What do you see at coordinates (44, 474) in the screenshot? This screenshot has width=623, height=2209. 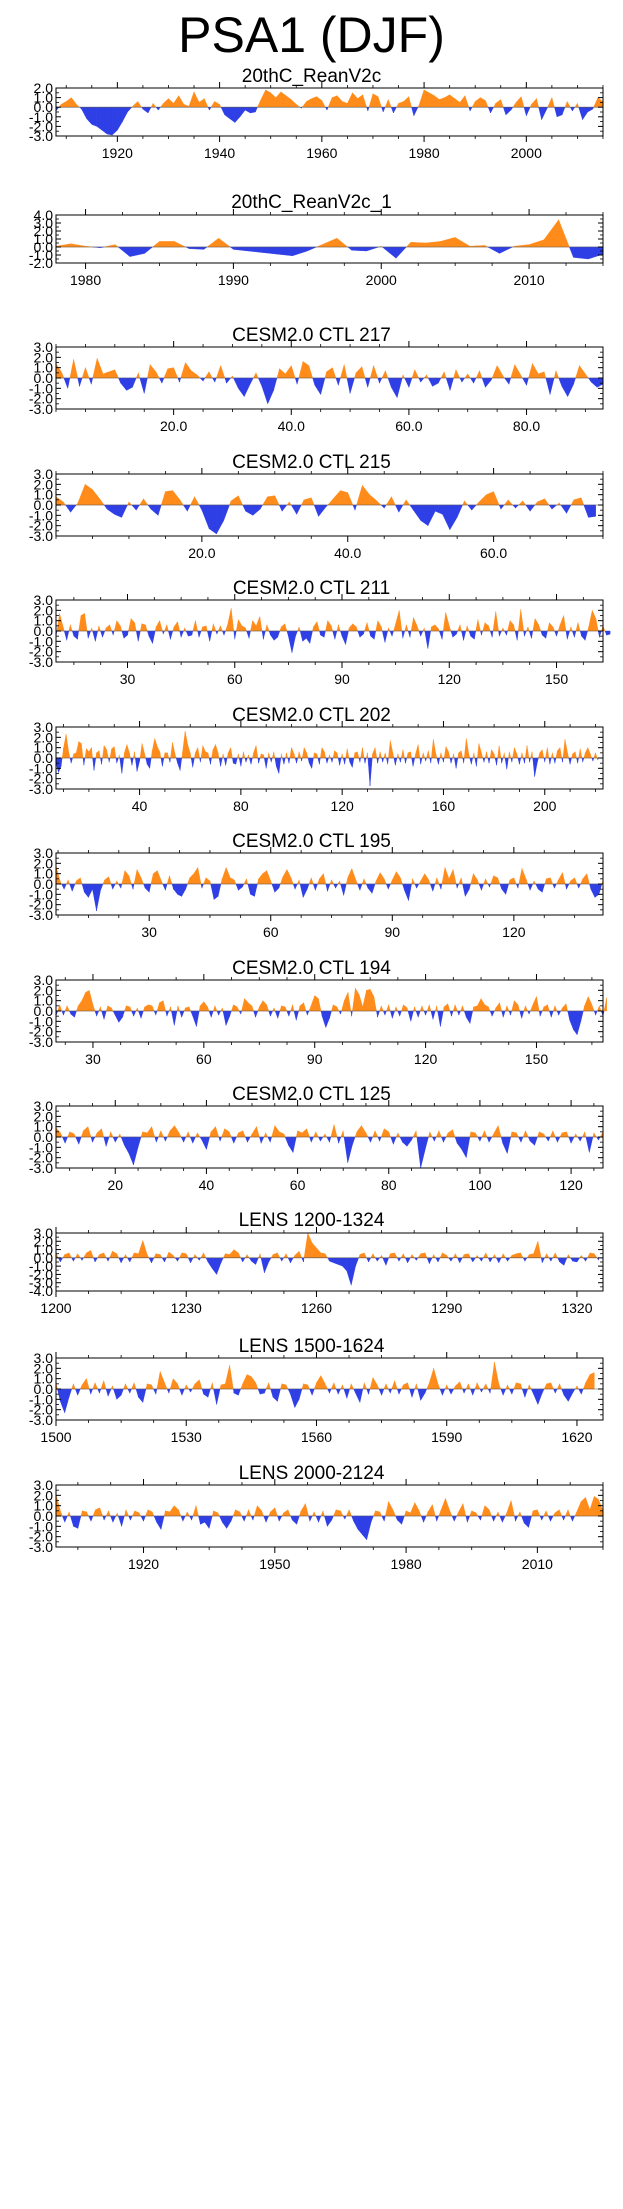 I see `y-tick-label: 3.0` at bounding box center [44, 474].